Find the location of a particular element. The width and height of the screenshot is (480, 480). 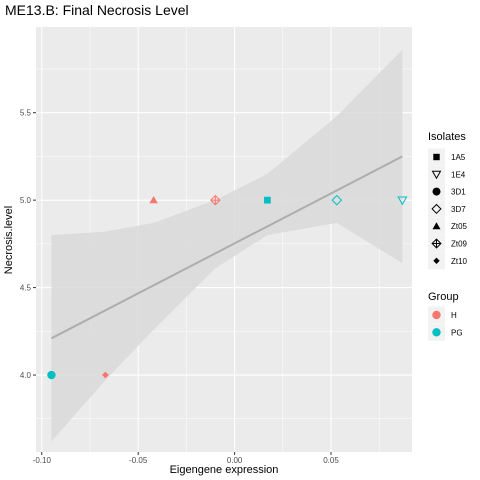

y-axis-ticks: 4.0 4.5 5.0 5.5 is located at coordinates (28, 244).